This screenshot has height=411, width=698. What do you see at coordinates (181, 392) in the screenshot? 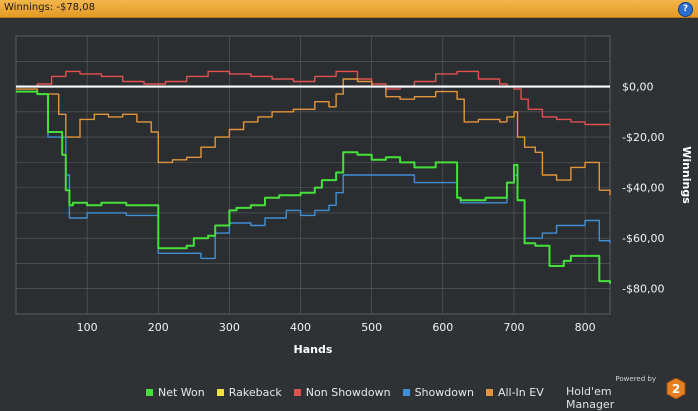
I see `legend-label: Net Won` at bounding box center [181, 392].